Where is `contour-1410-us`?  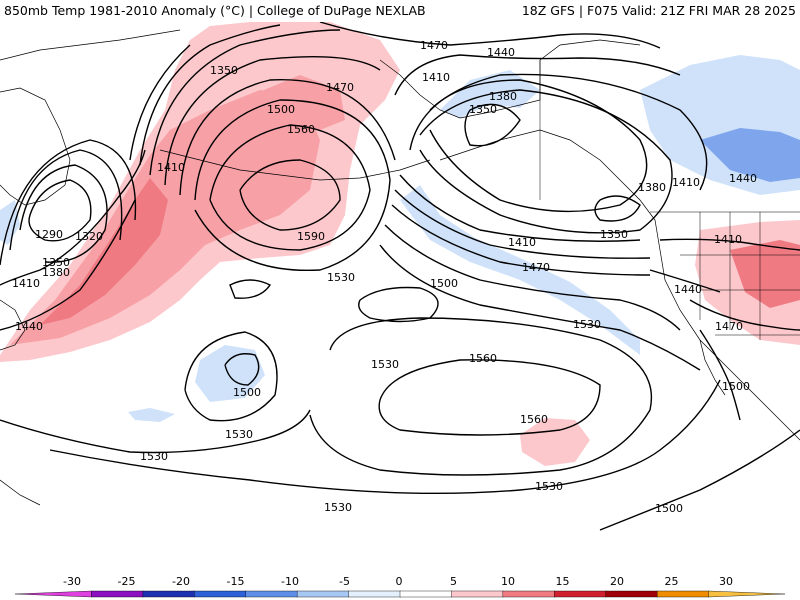
contour-1410-us is located at coordinates (729, 244).